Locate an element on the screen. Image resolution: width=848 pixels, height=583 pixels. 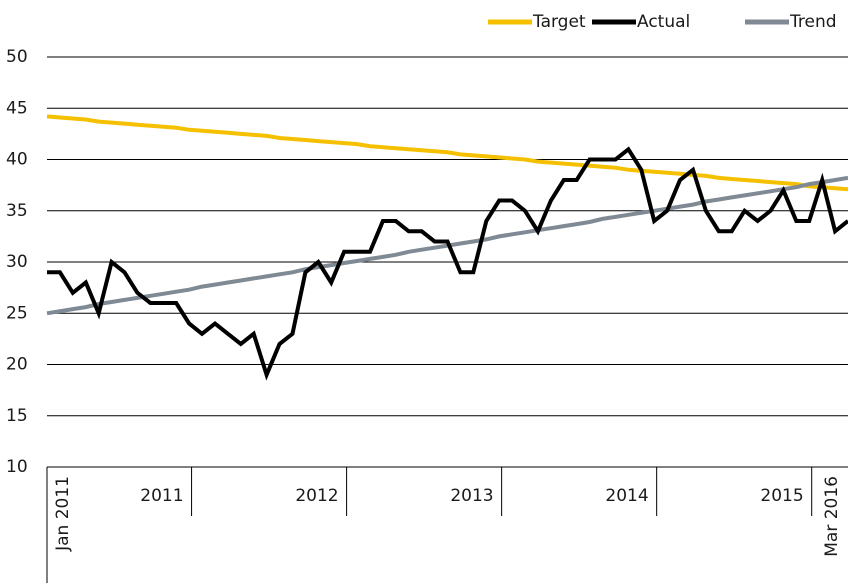
y-tick-label: 25 is located at coordinates (17, 313).